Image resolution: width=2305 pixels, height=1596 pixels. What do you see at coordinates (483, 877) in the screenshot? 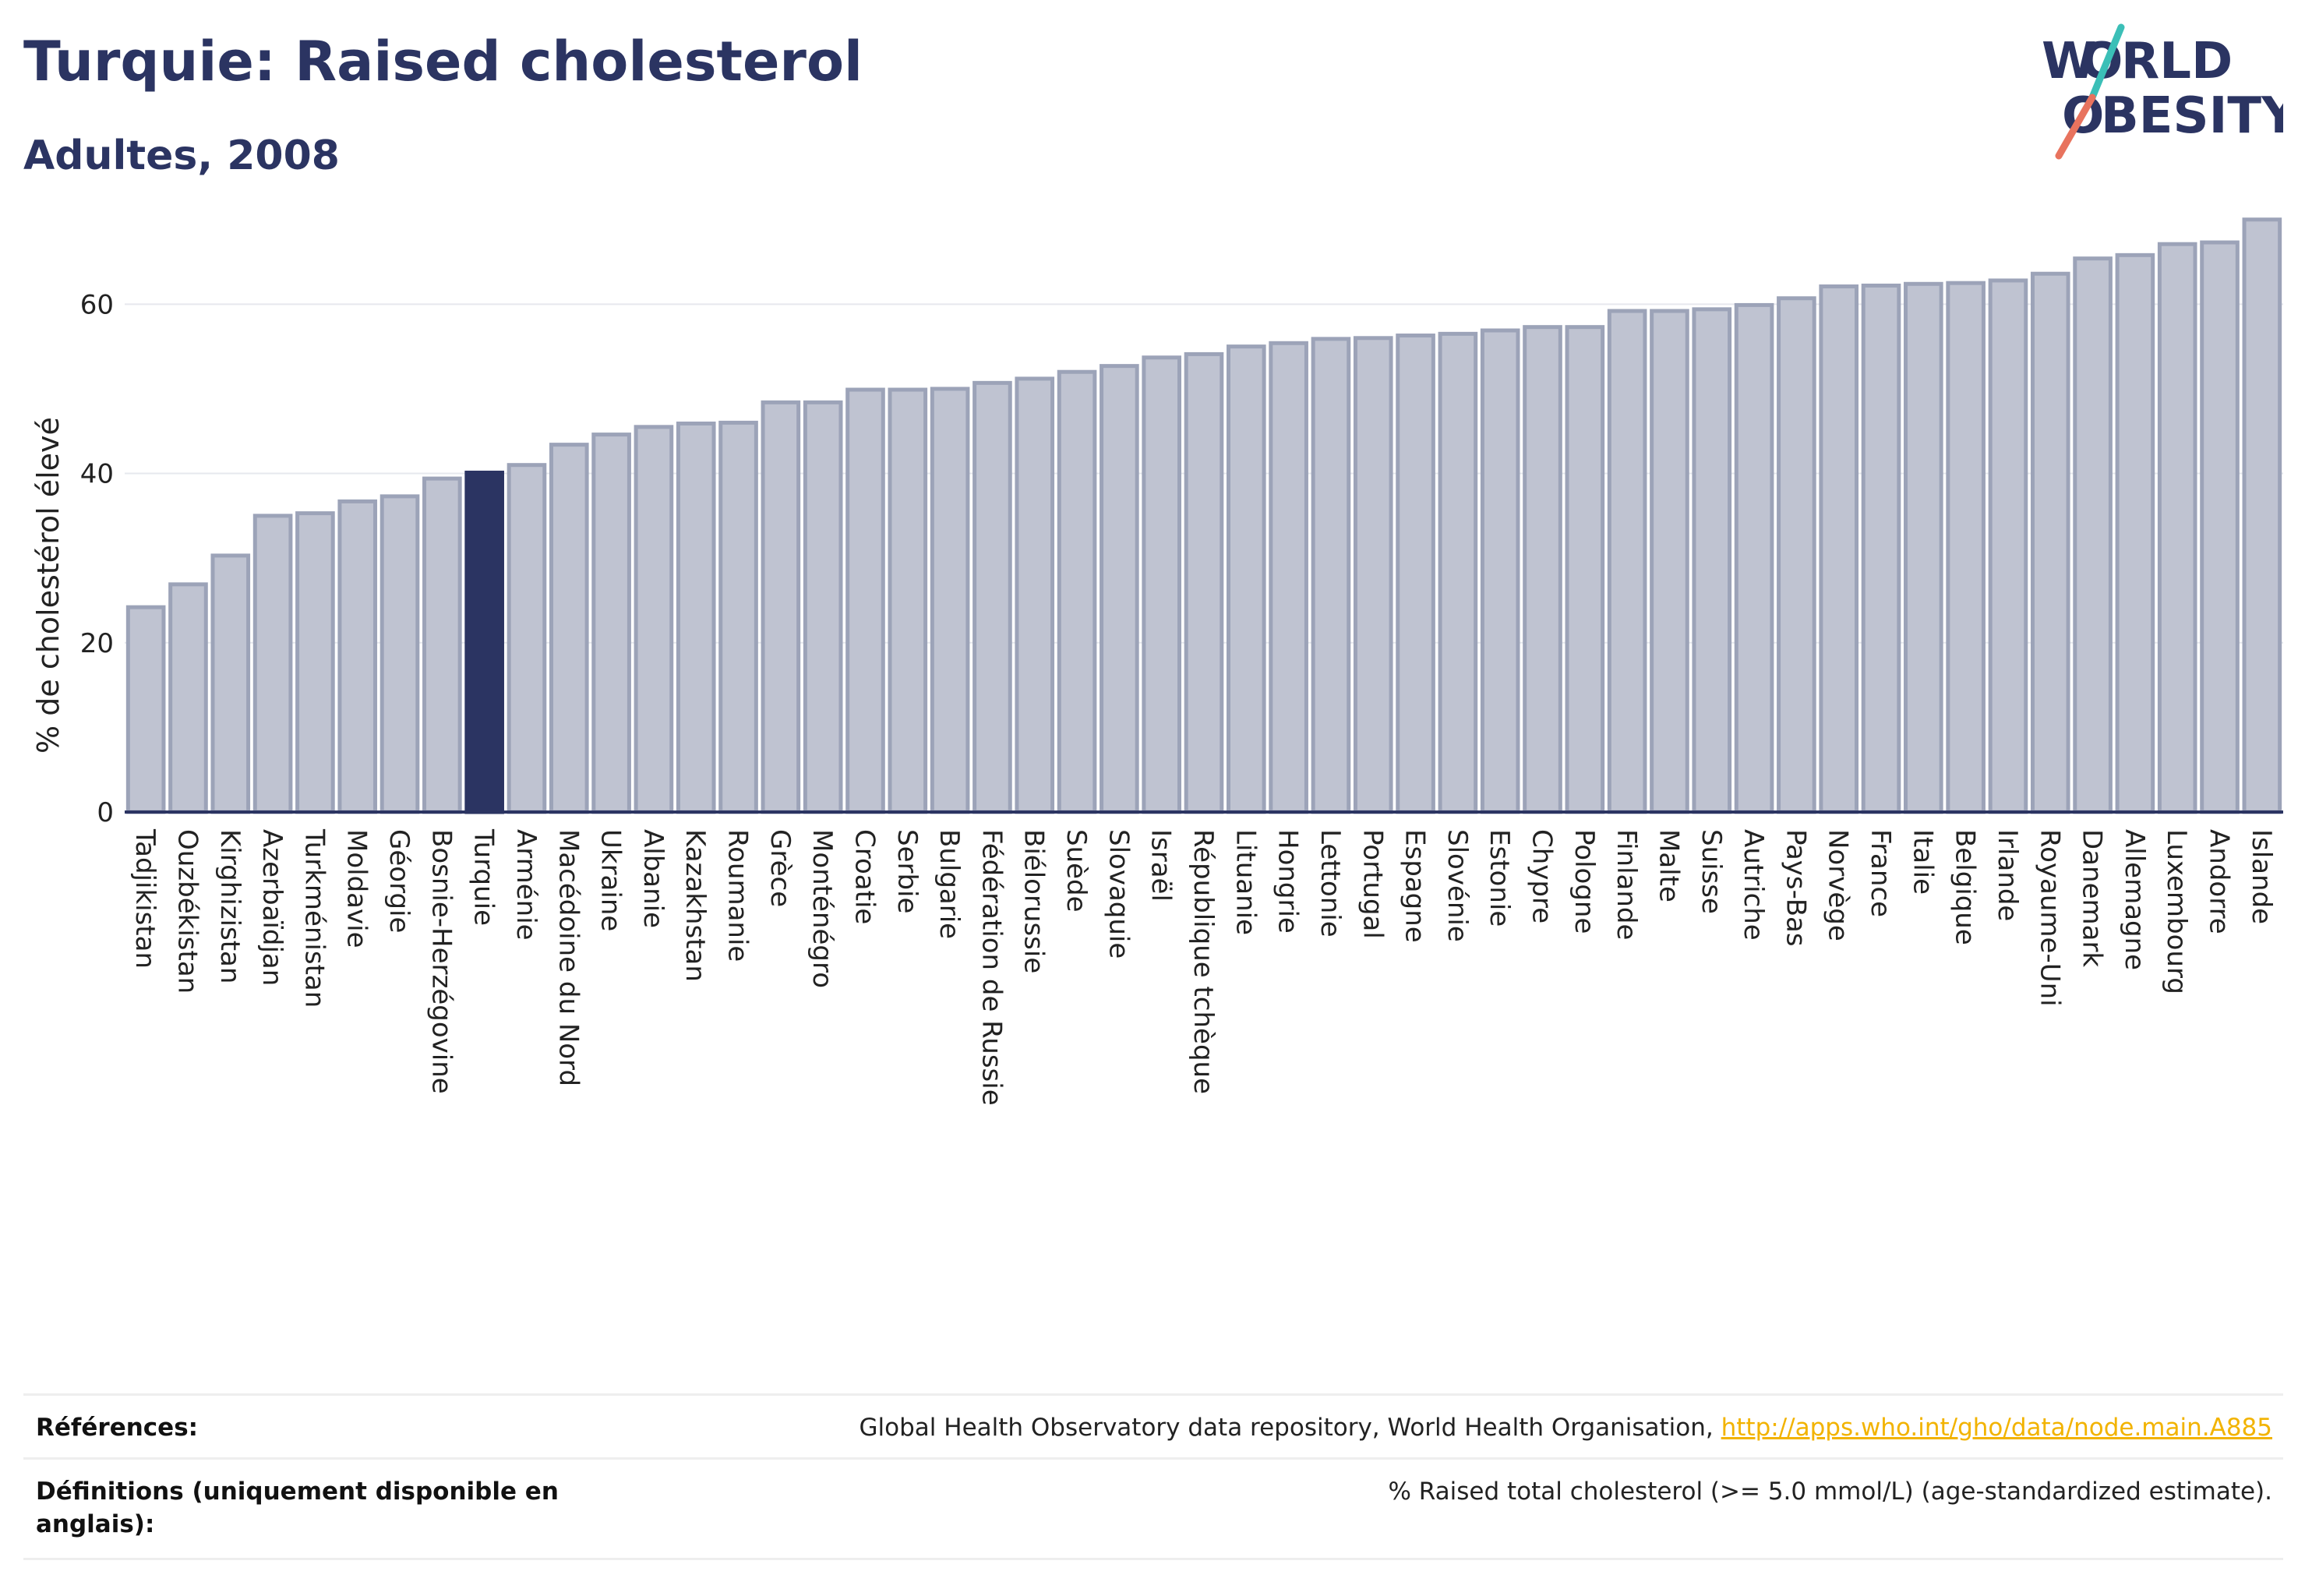
I see `x-tick-label: Turquie` at bounding box center [483, 877].